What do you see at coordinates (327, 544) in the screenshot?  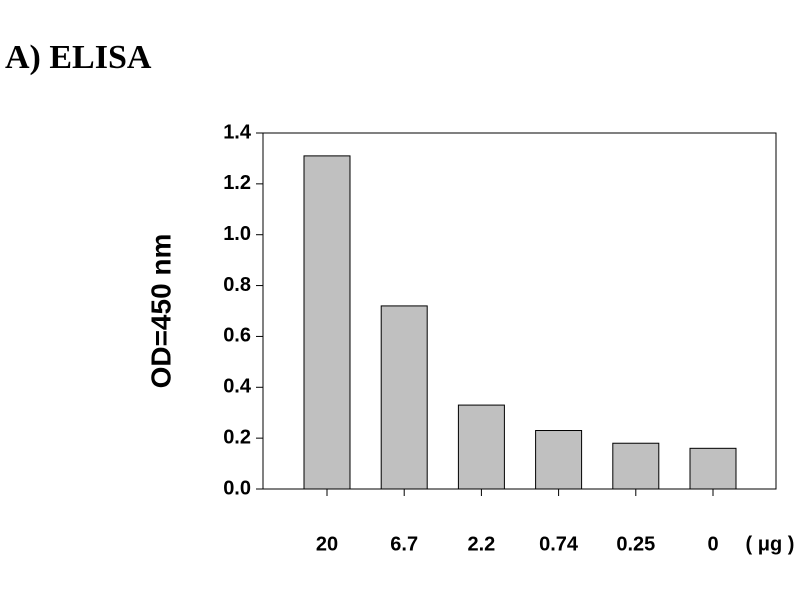 I see `x-tick-label: 20` at bounding box center [327, 544].